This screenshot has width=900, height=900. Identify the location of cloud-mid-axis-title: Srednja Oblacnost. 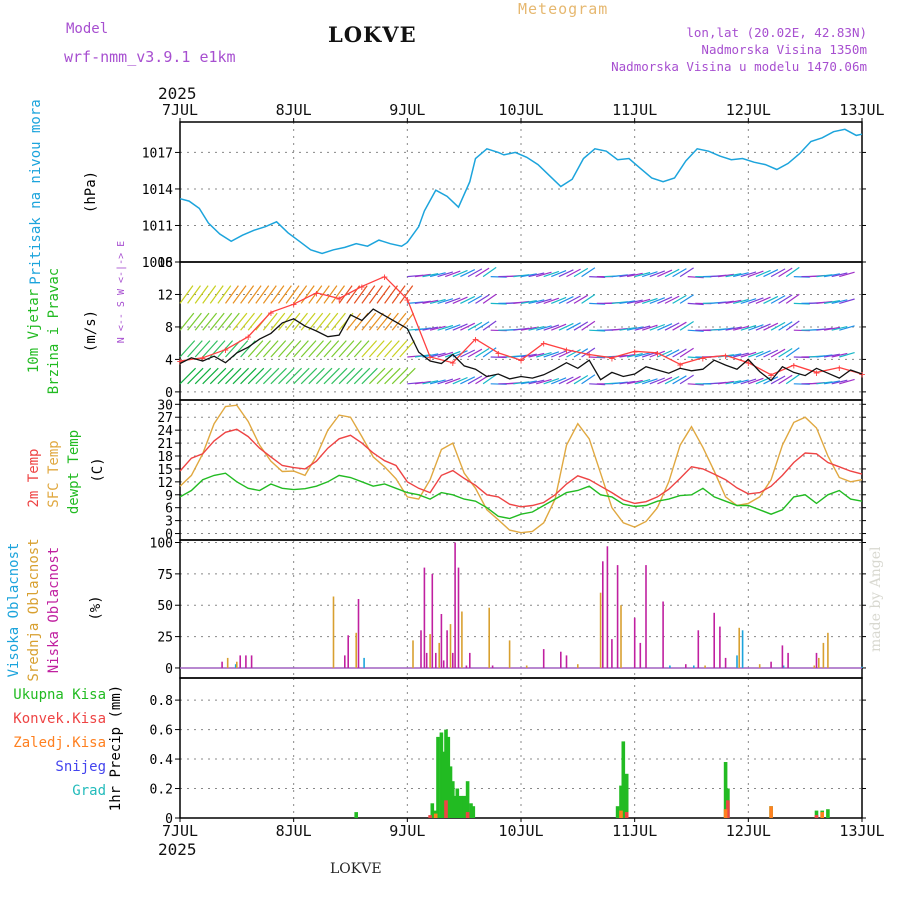
(34, 609).